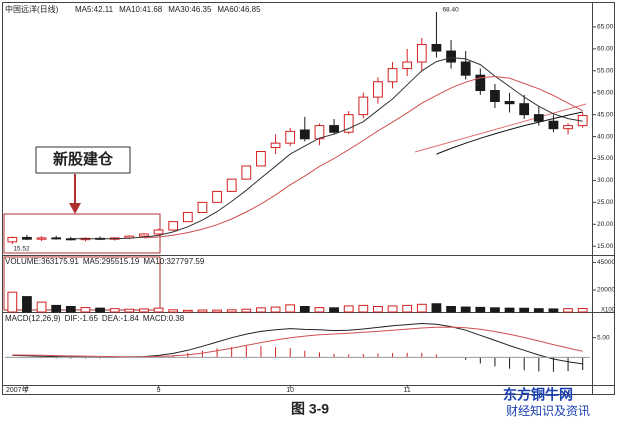  Describe the element at coordinates (605, 71) in the screenshot. I see `y-tick-label: 55.00` at that location.